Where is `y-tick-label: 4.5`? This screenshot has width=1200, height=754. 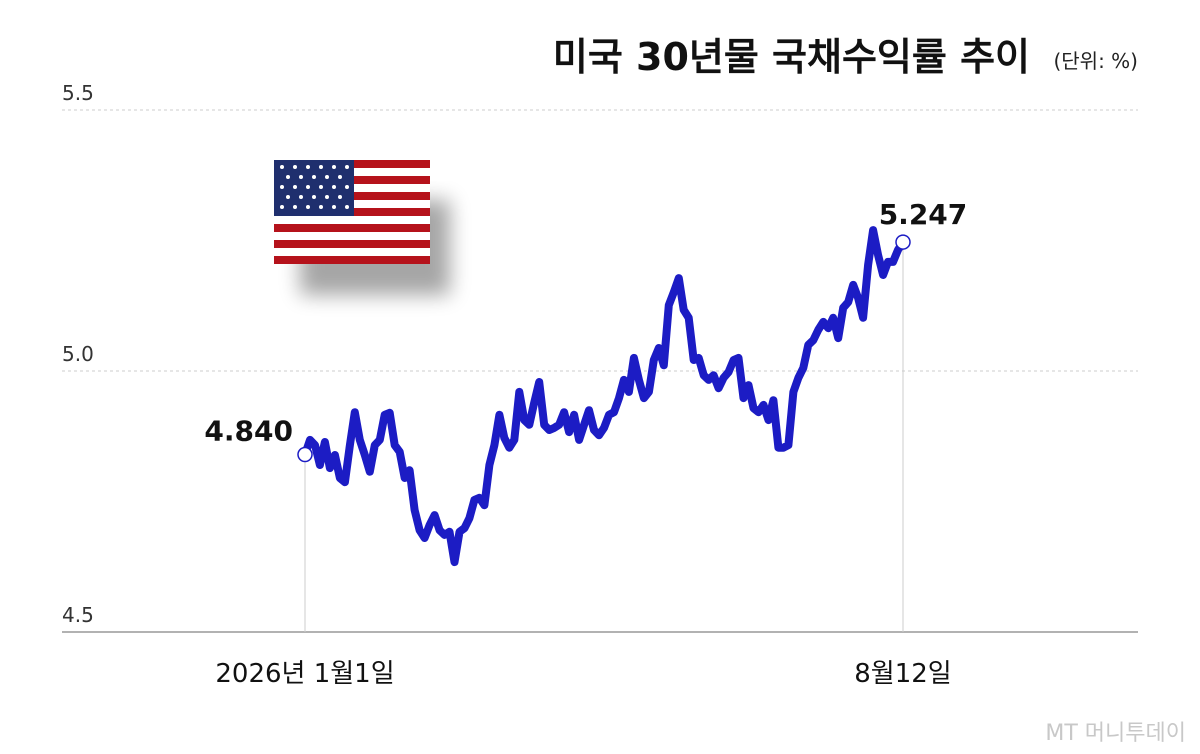 y-tick-label: 4.5 is located at coordinates (78, 615).